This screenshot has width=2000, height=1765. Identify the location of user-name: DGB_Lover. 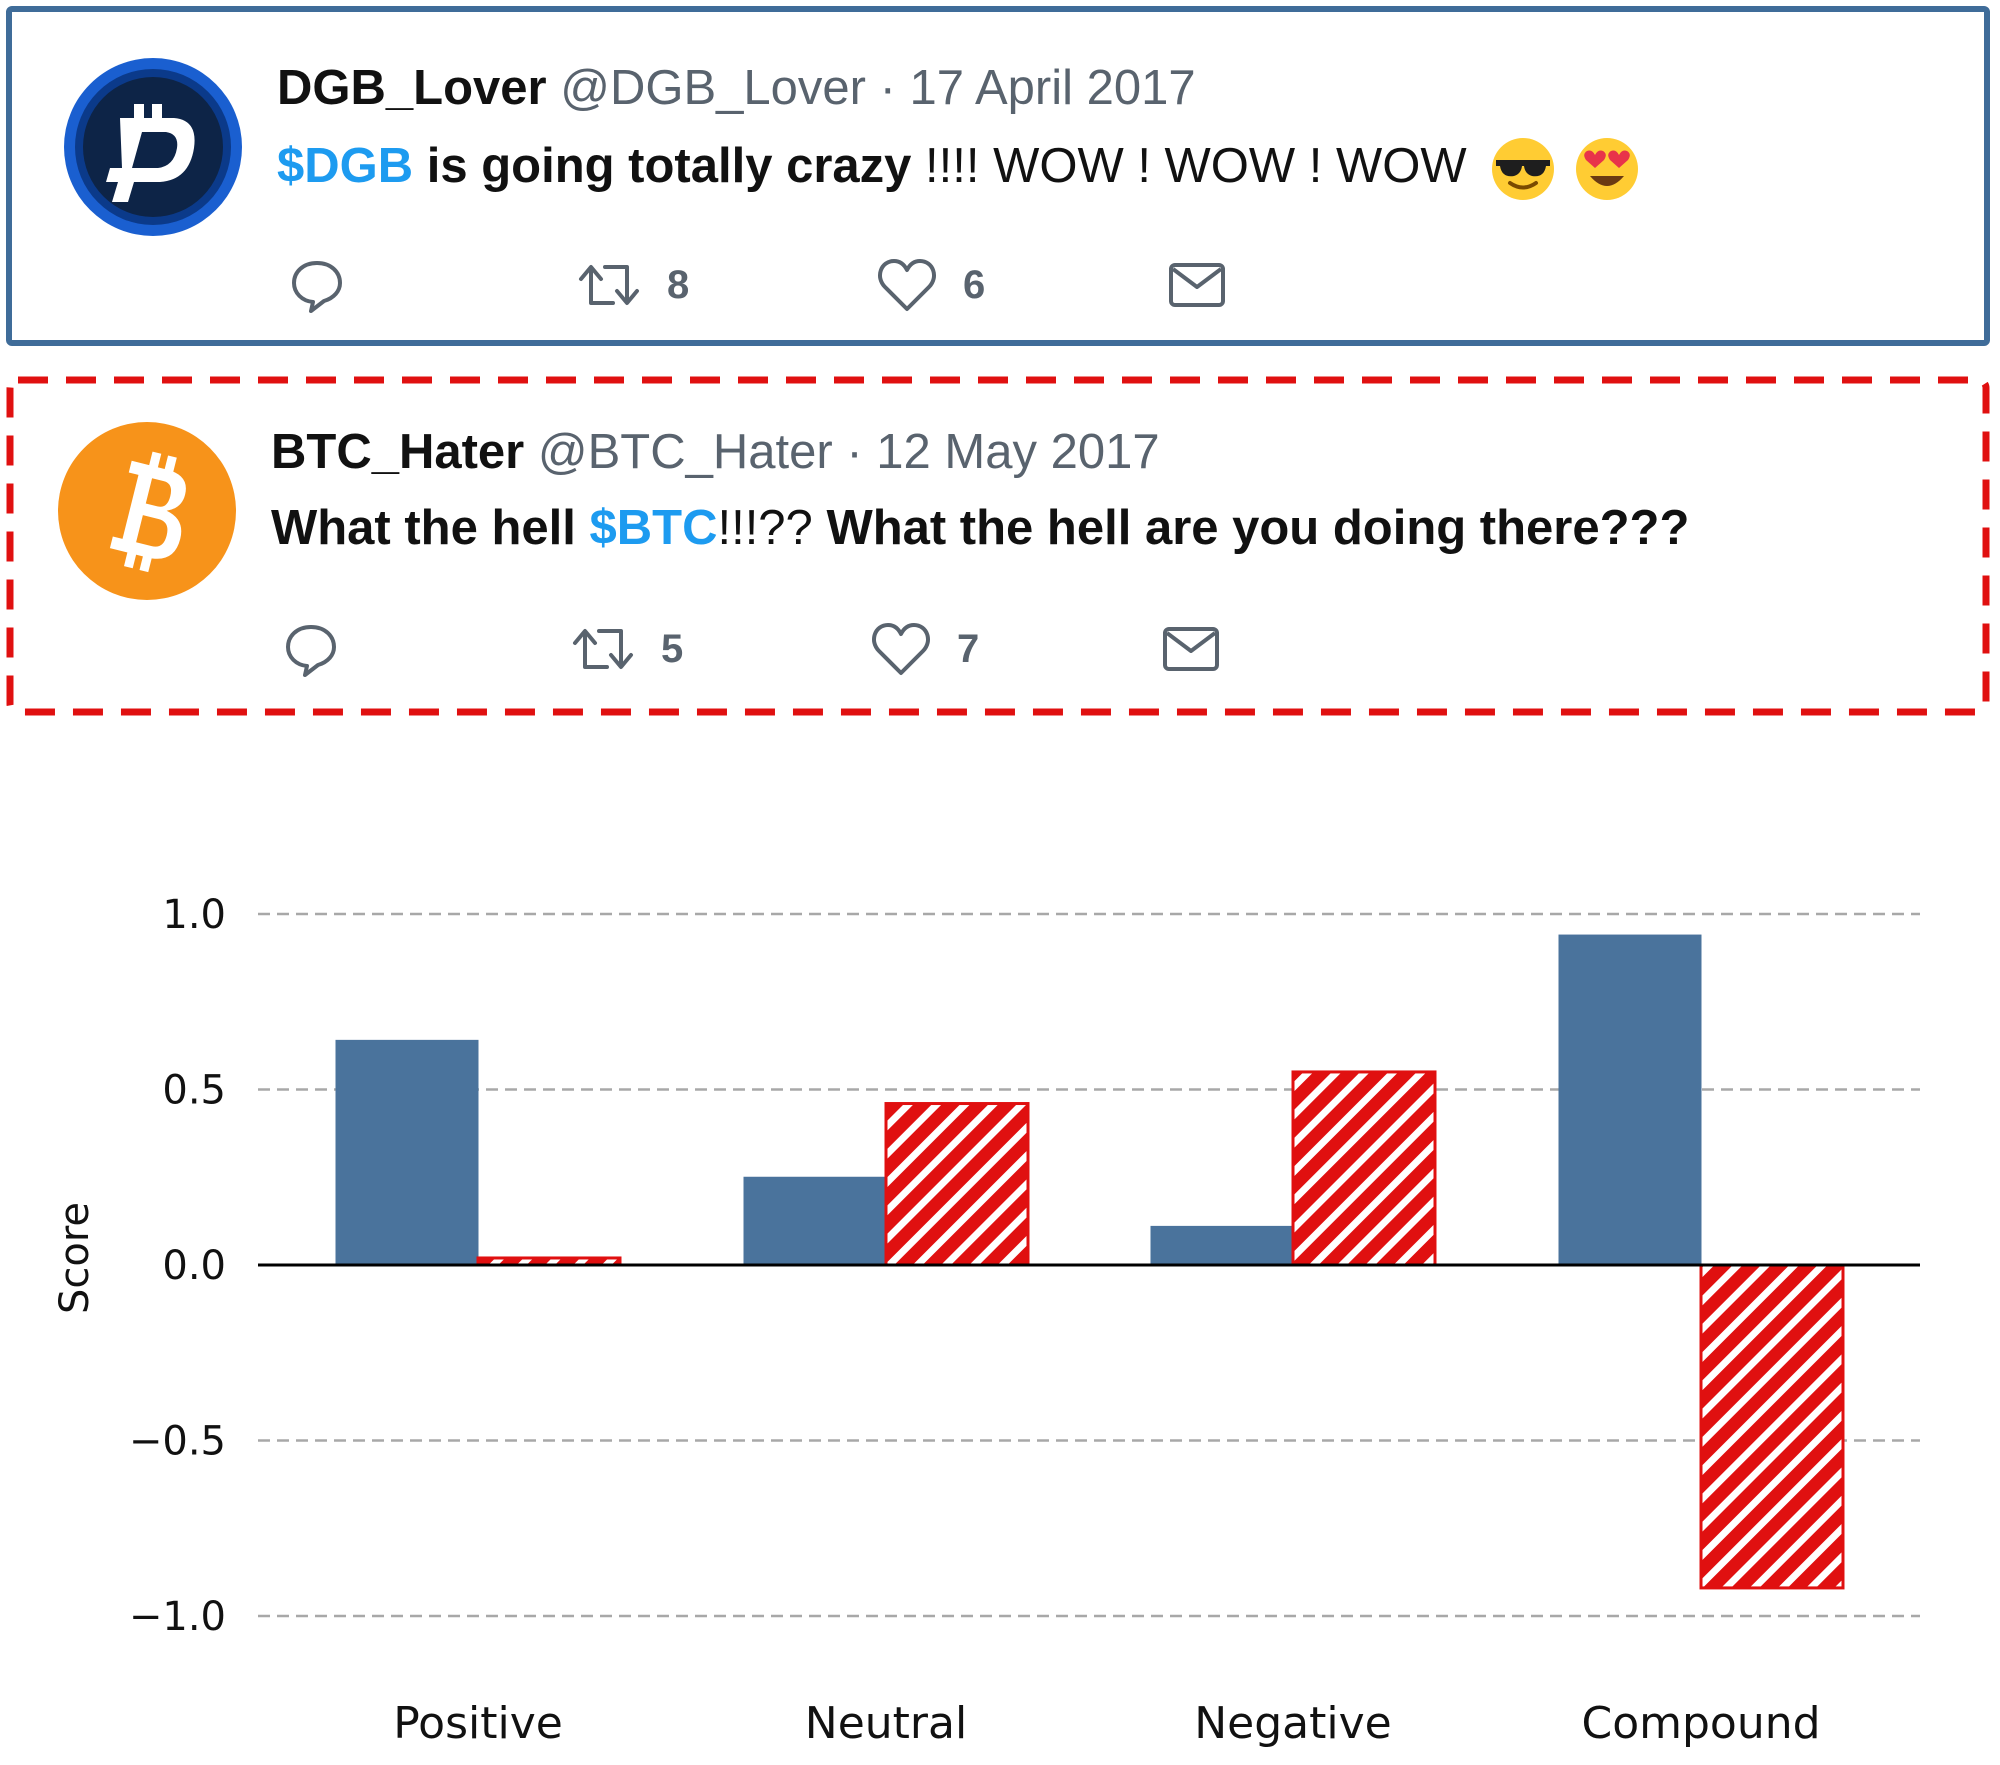
(412, 88).